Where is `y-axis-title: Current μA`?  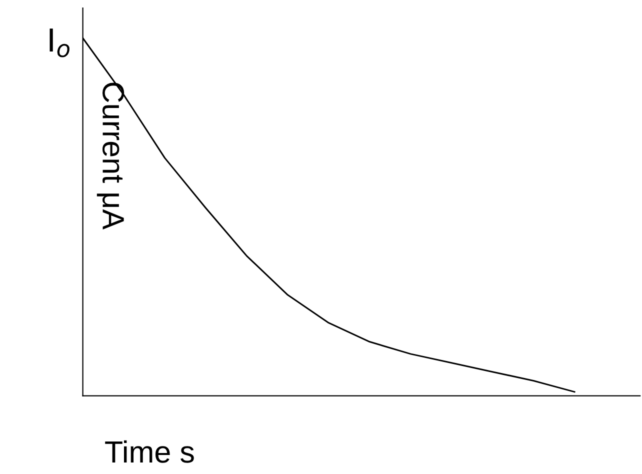
y-axis-title: Current μA is located at coordinates (110, 156).